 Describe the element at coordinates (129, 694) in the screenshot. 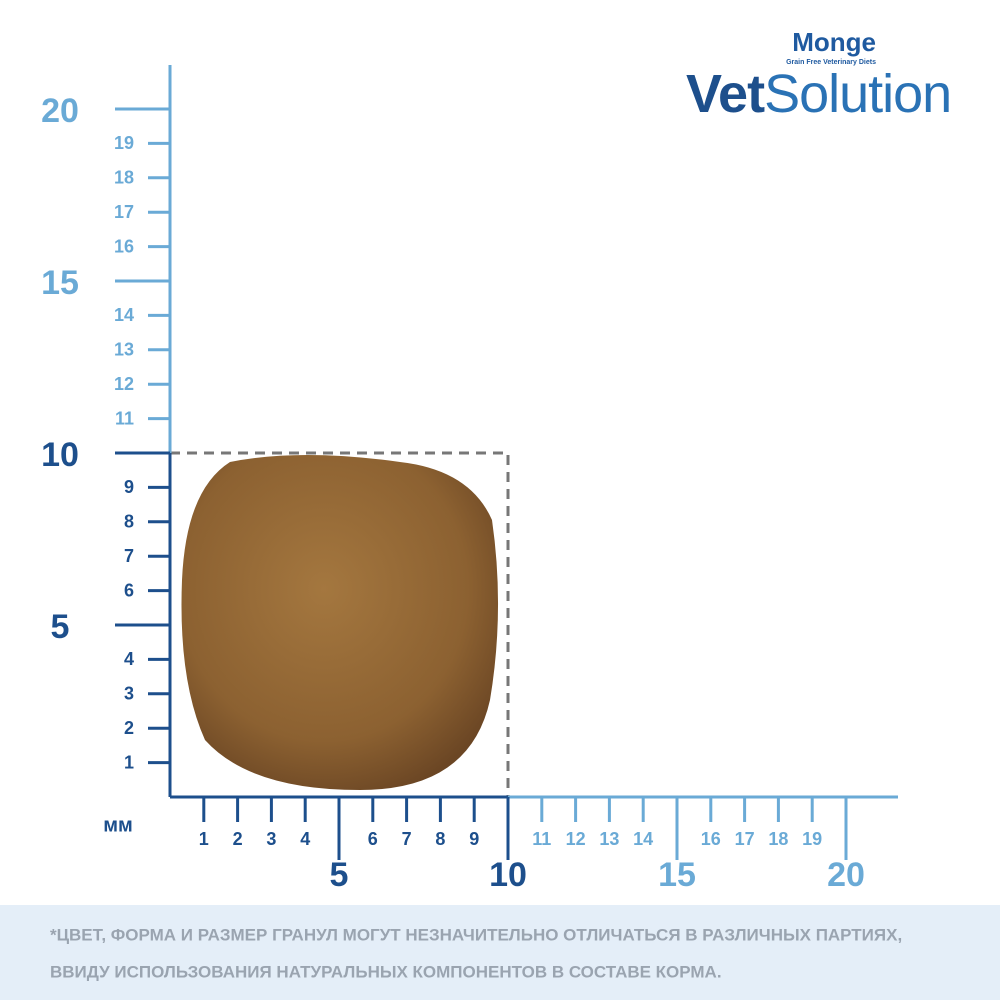

I see `y-minor-label: 3` at that location.